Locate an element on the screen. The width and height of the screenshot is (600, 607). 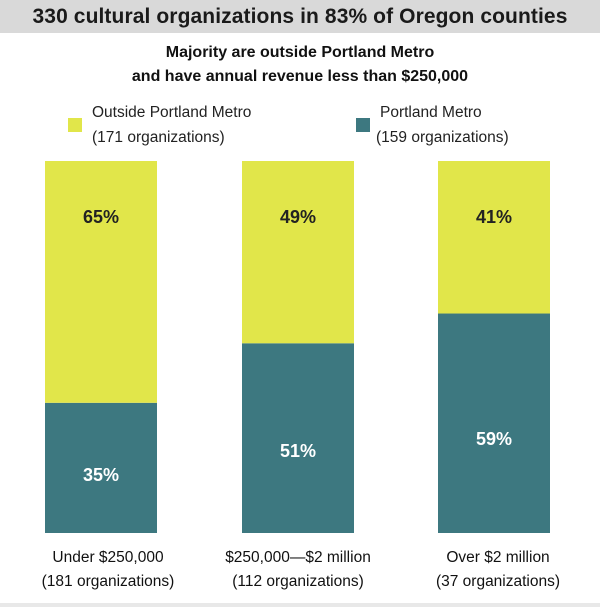
legend-swatch-outside-metro is located at coordinates (75, 125).